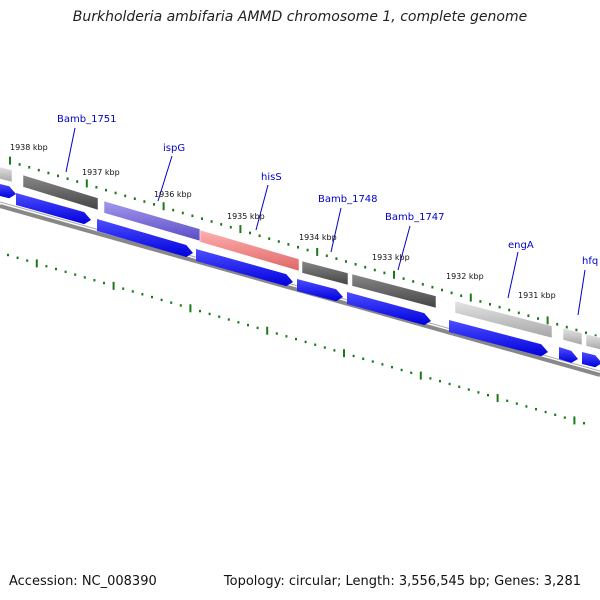 This screenshot has height=600, width=600. What do you see at coordinates (318, 237) in the screenshot?
I see `kbp-label: 1934 kbp` at bounding box center [318, 237].